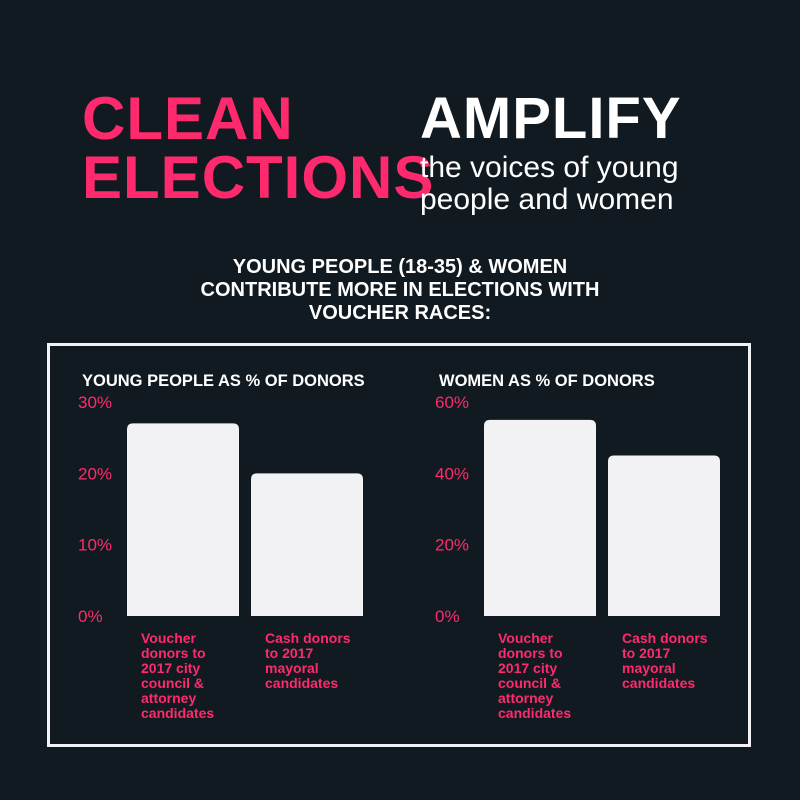 Image resolution: width=800 pixels, height=800 pixels. What do you see at coordinates (258, 177) in the screenshot?
I see `clean-elections-line-2: ELECTIONS` at bounding box center [258, 177].